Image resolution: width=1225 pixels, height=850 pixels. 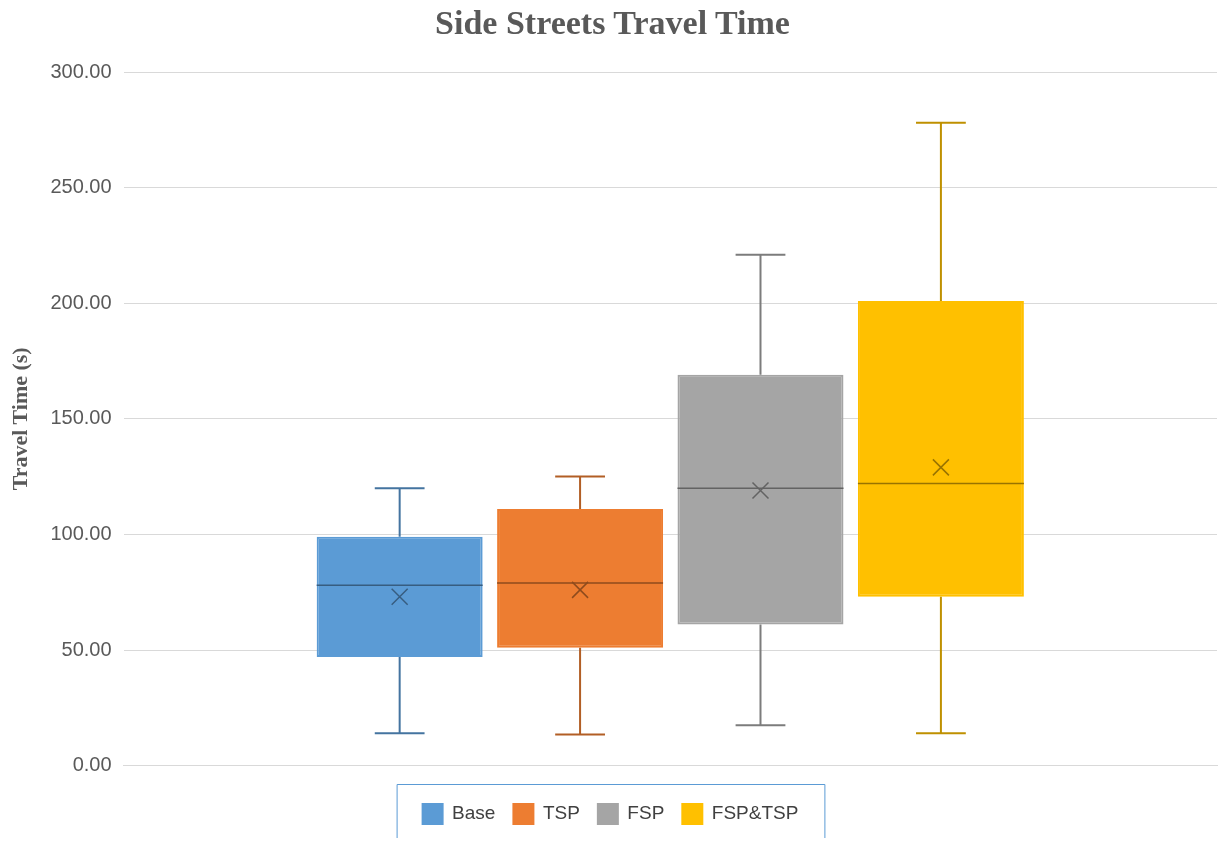 What do you see at coordinates (81, 186) in the screenshot?
I see `y-tick-label: 250.00` at bounding box center [81, 186].